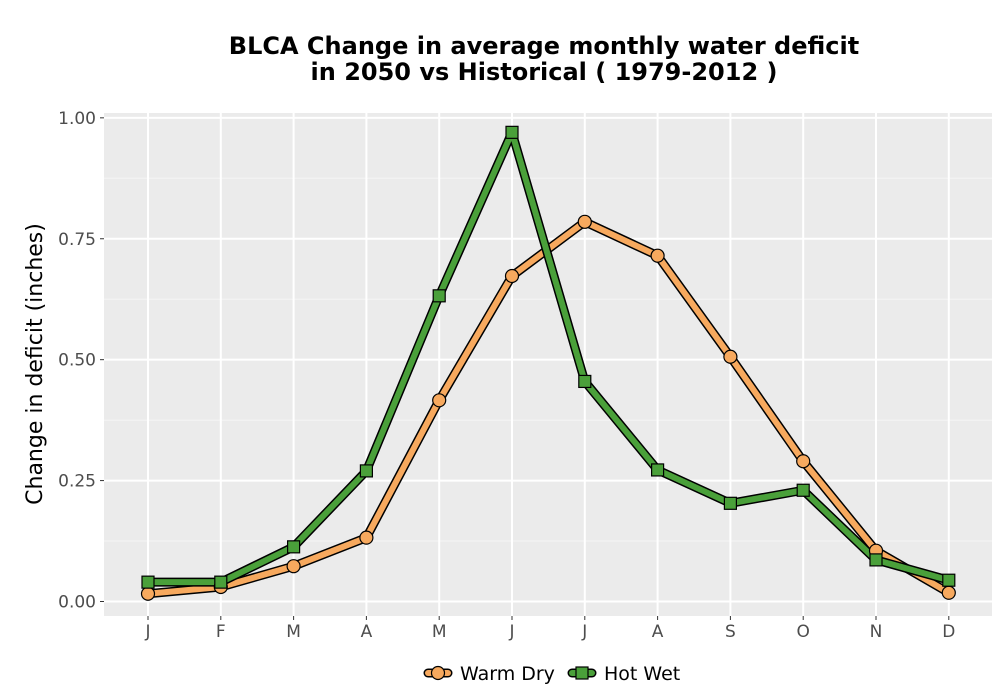 This screenshot has height=700, width=1000. I want to click on legend-key-square, so click(582, 673).